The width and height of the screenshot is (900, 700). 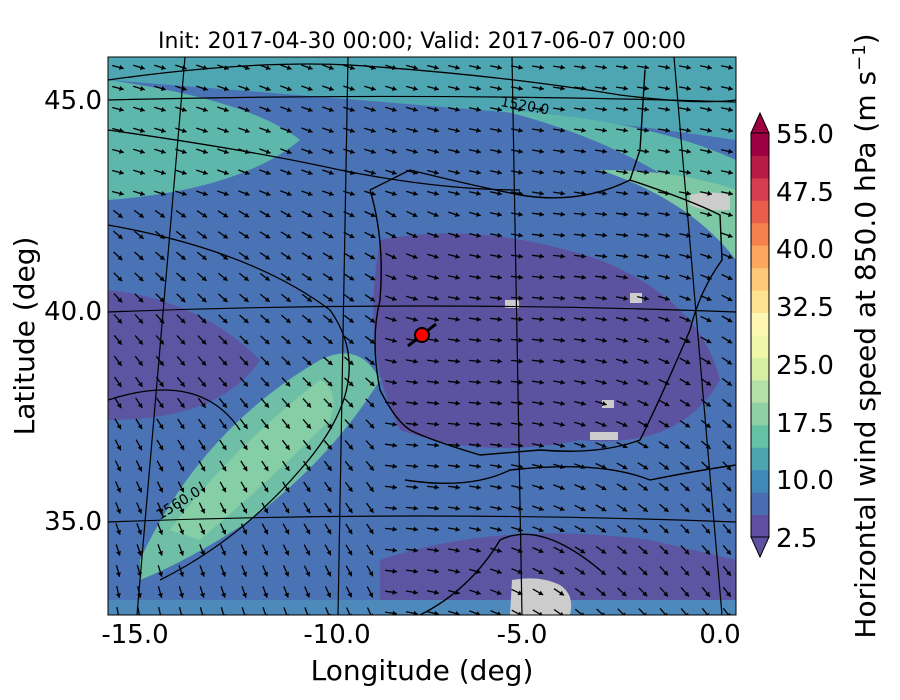 I want to click on colorbar-segments, so click(x=760, y=335).